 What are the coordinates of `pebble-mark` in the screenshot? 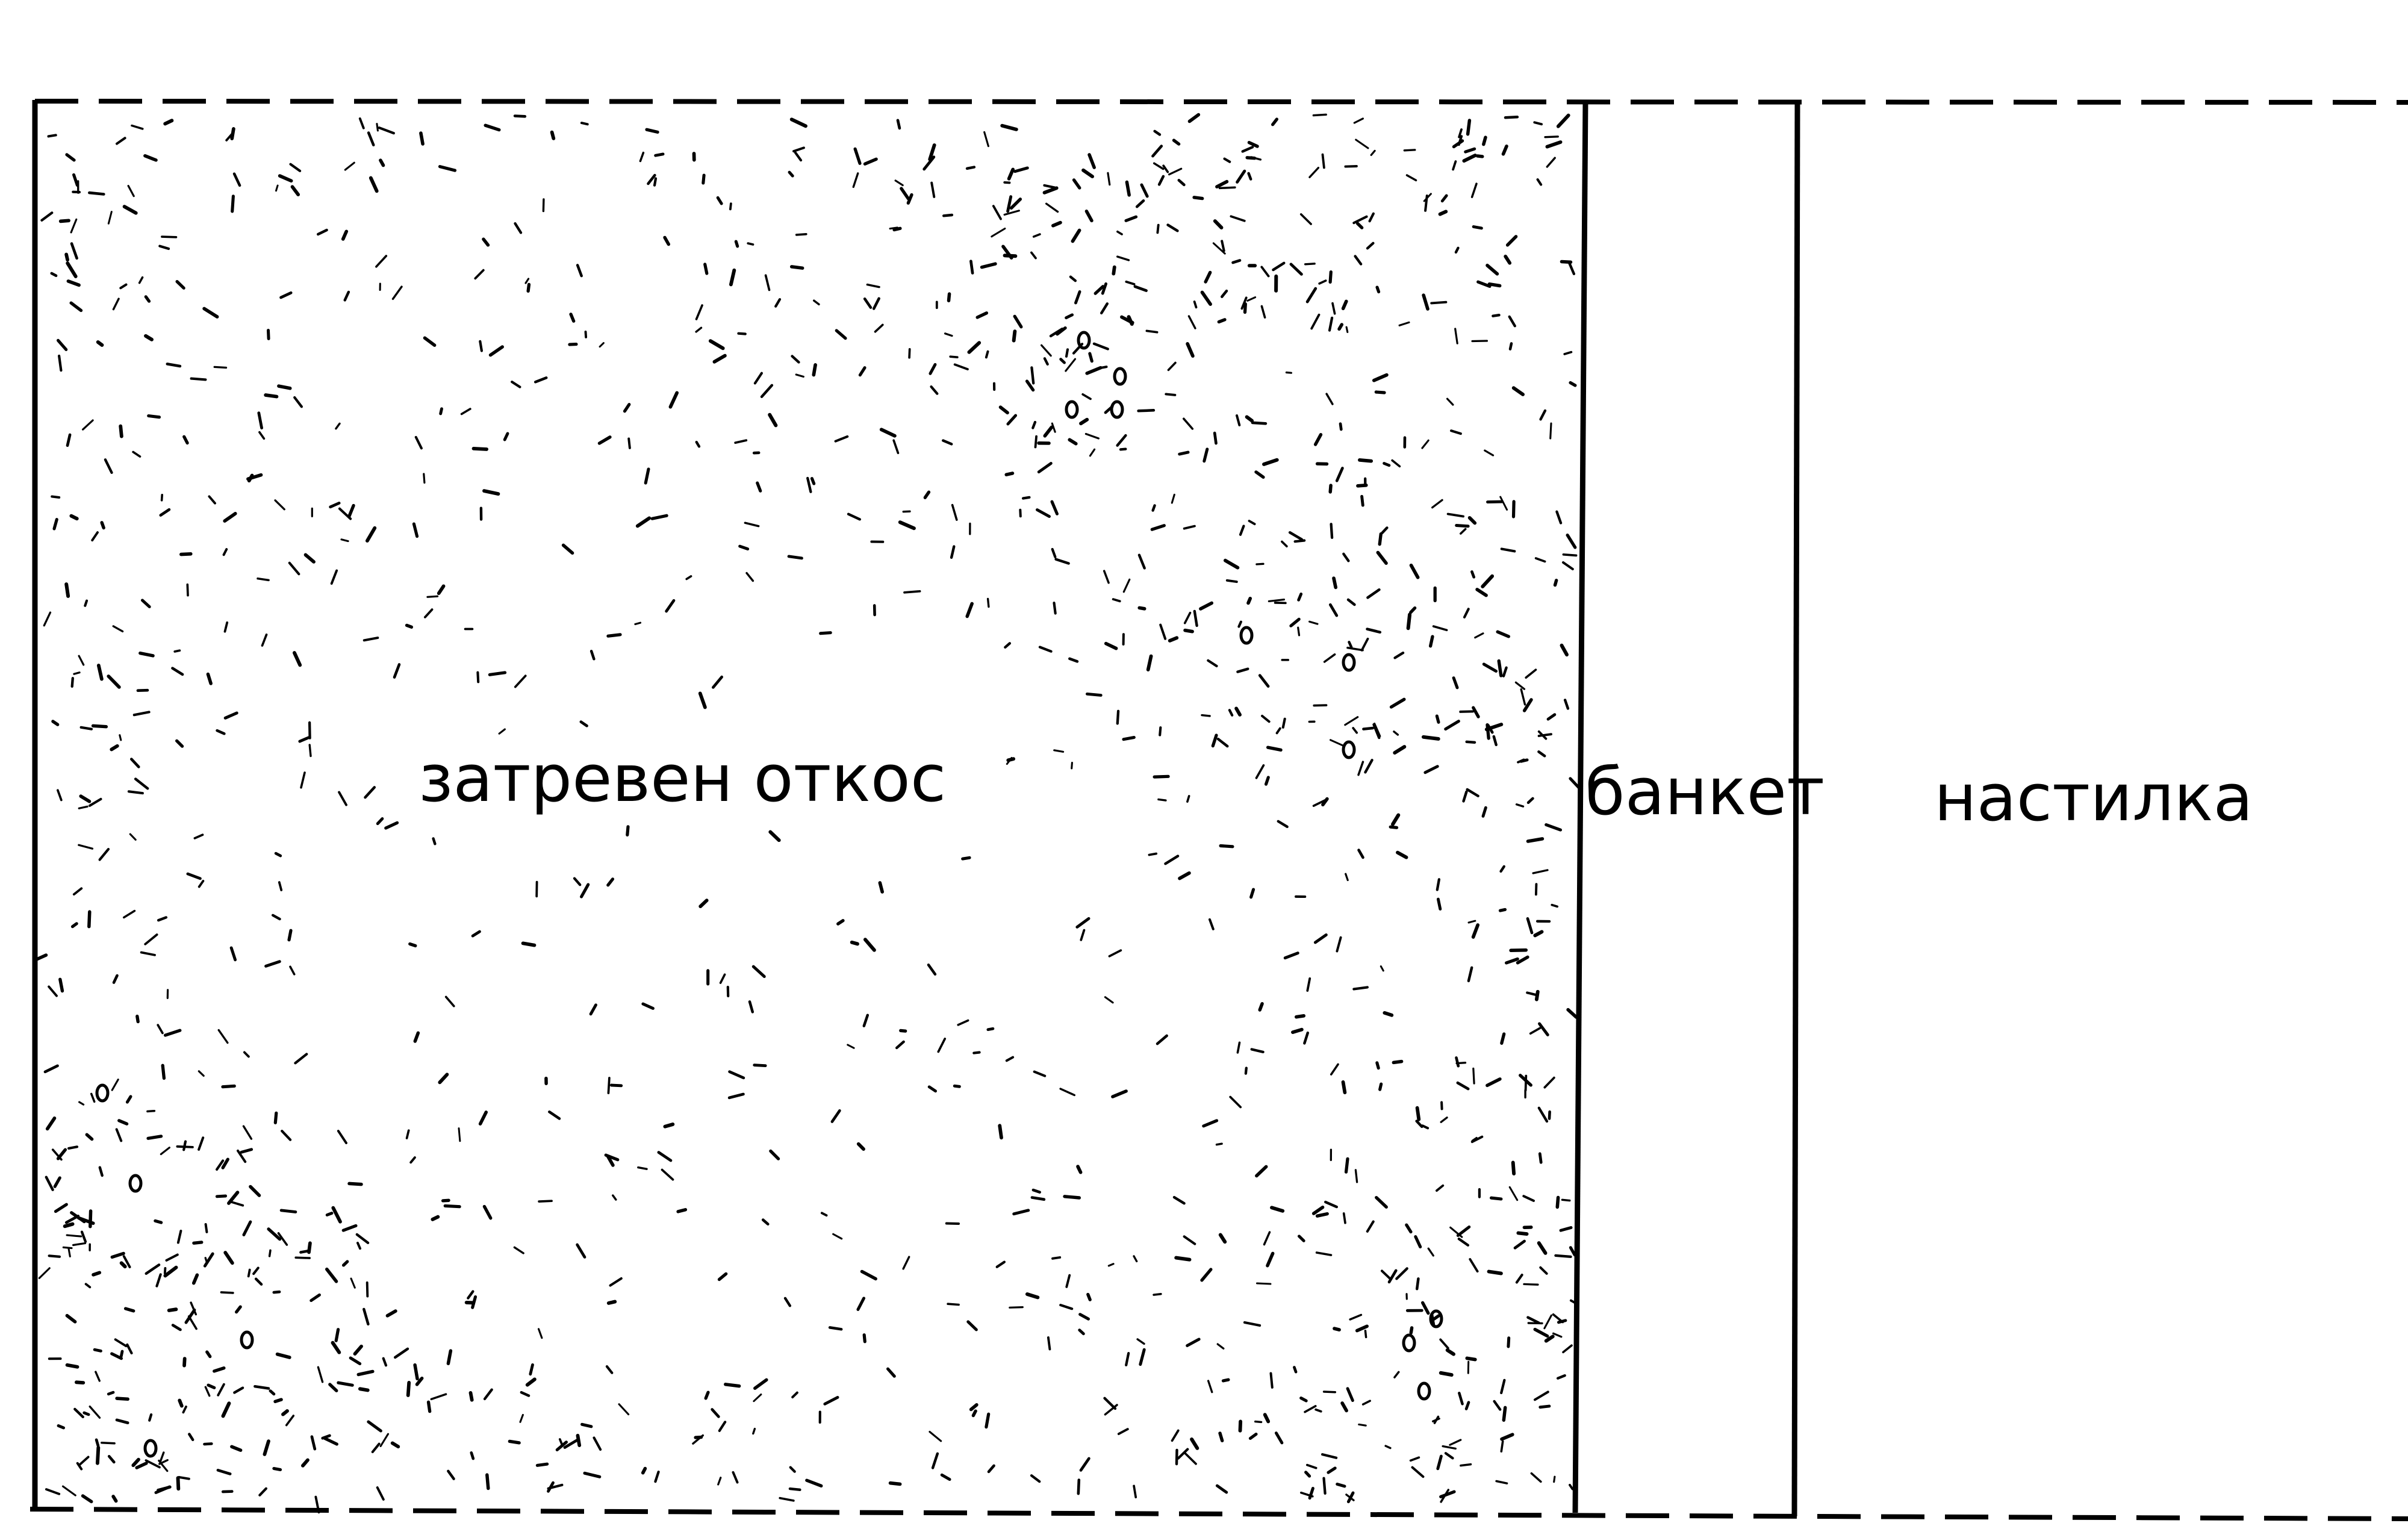 It's located at (103, 1093).